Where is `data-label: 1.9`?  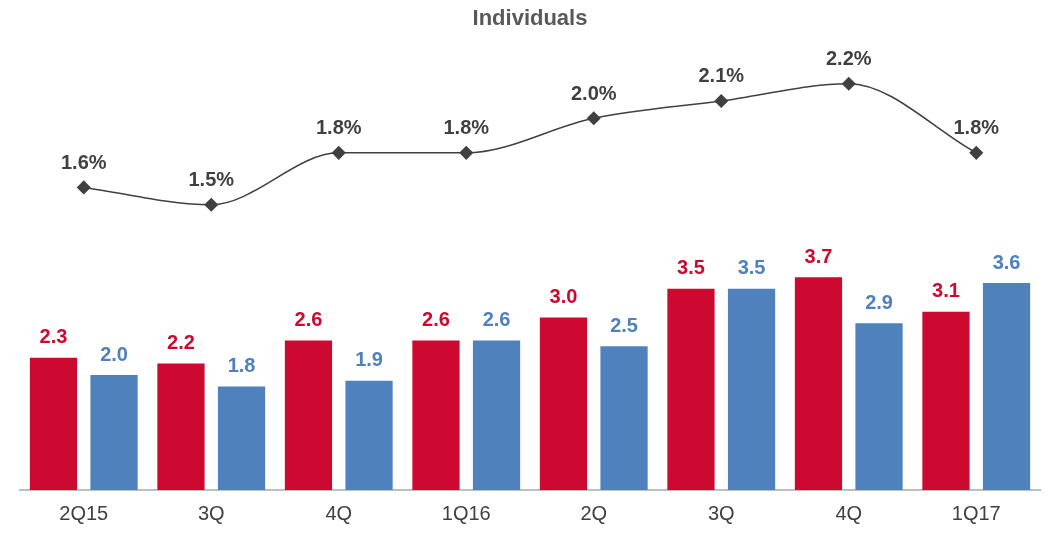 data-label: 1.9 is located at coordinates (369, 359).